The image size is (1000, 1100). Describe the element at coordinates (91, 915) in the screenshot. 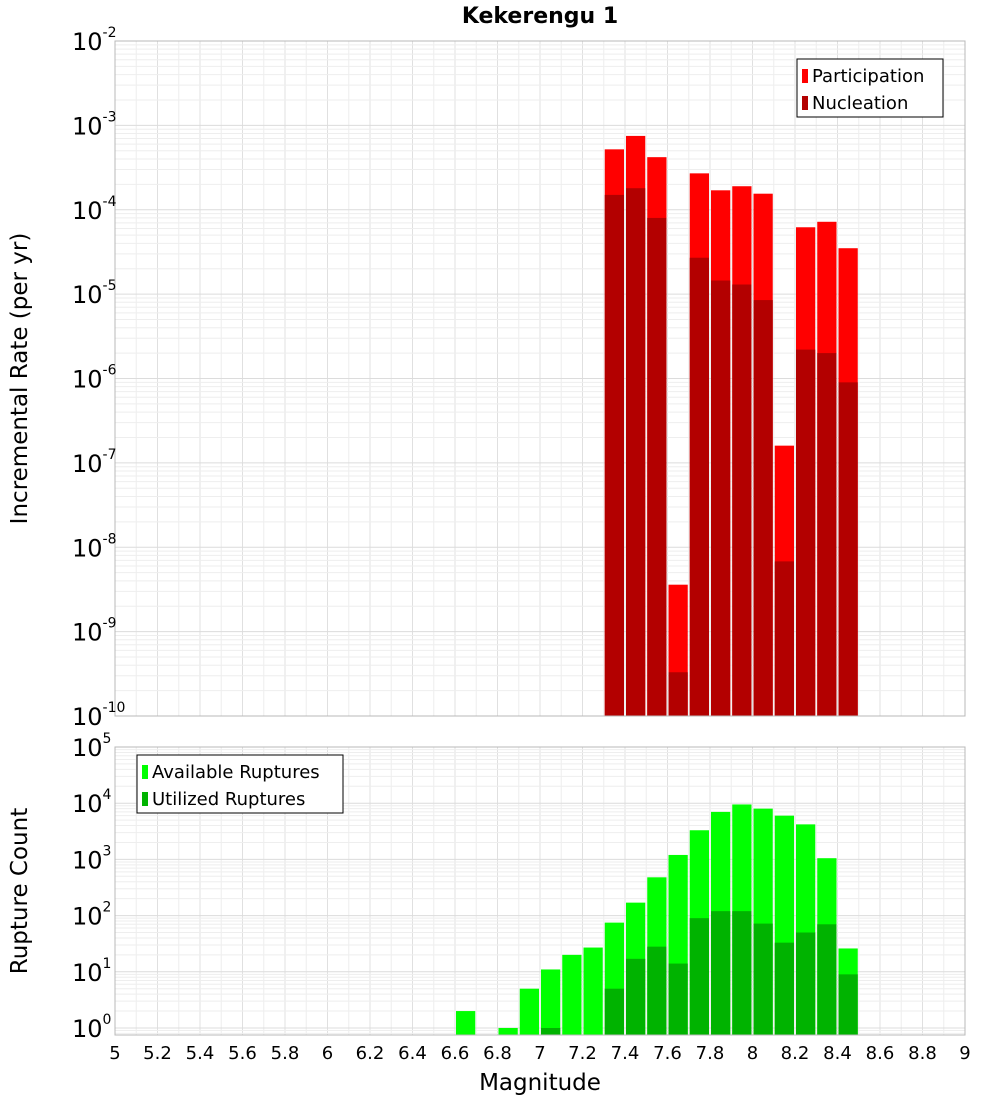

I see `y-tick-label: 10²` at that location.